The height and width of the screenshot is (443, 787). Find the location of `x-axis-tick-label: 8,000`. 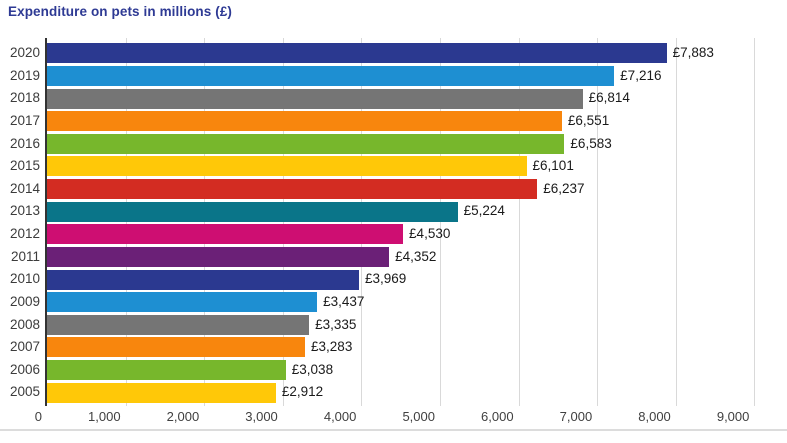

x-axis-tick-label: 8,000 is located at coordinates (654, 416).